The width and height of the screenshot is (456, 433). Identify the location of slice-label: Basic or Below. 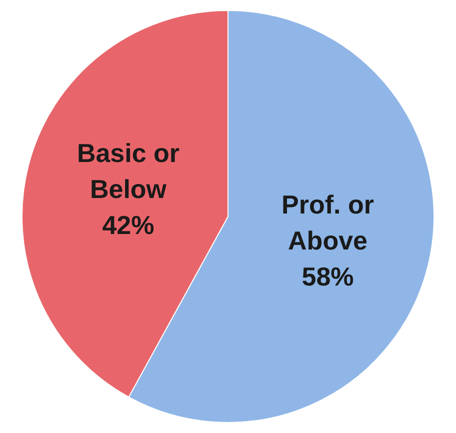
(128, 171).